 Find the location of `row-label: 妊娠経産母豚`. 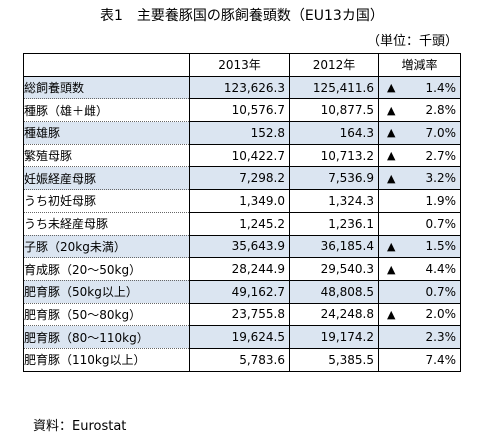

row-label: 妊娠経産母豚 is located at coordinates (106, 178).